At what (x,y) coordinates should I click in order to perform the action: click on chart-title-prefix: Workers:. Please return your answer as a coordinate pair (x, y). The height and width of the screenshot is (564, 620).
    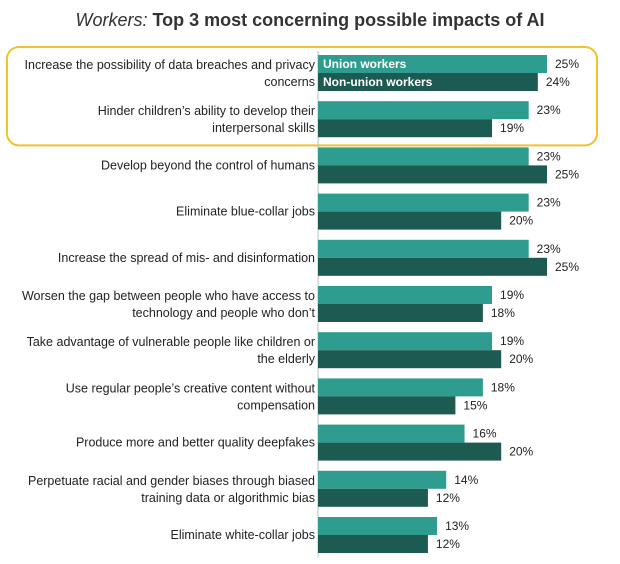
    Looking at the image, I should click on (111, 20).